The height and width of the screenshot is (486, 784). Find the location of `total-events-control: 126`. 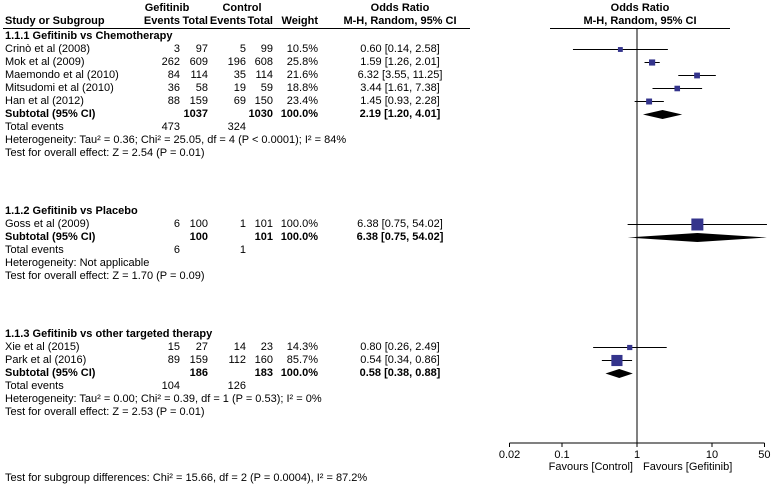

total-events-control: 126 is located at coordinates (236, 386).